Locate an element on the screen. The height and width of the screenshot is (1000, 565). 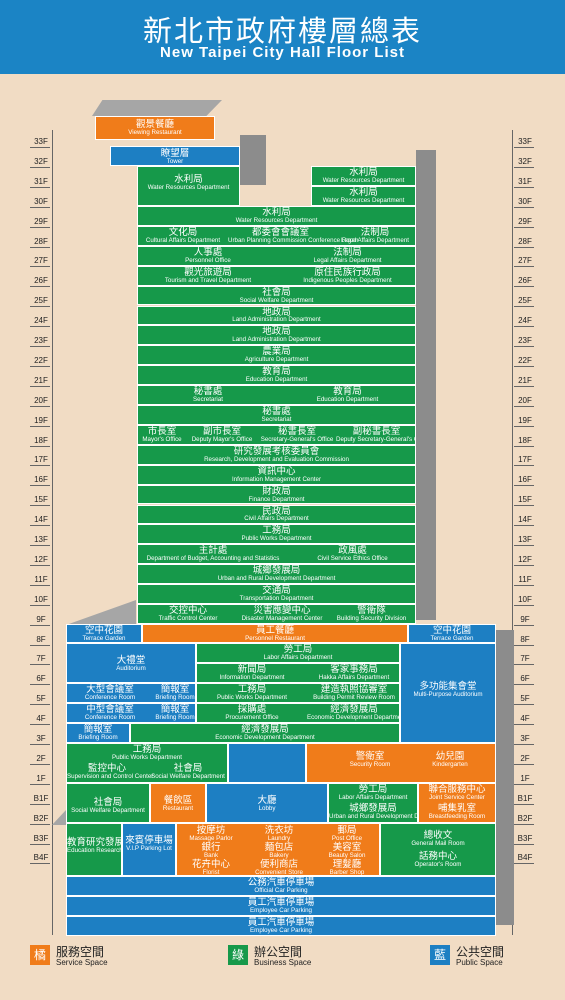
room-name: 市長室 is located at coordinates (162, 431).